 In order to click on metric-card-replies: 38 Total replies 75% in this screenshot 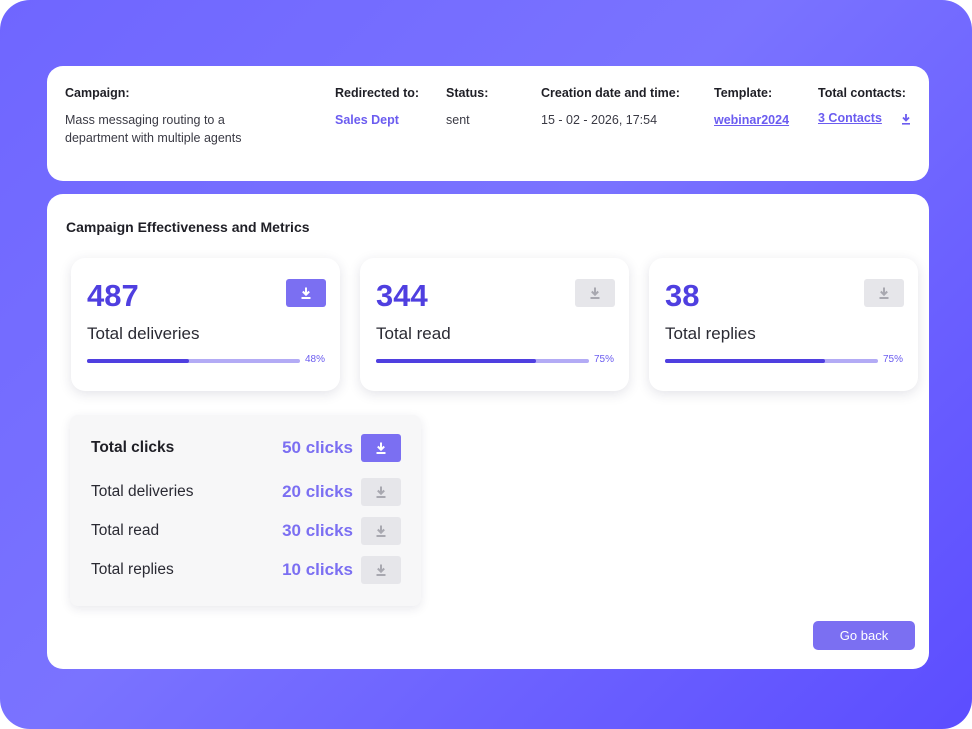, I will do `click(783, 324)`.